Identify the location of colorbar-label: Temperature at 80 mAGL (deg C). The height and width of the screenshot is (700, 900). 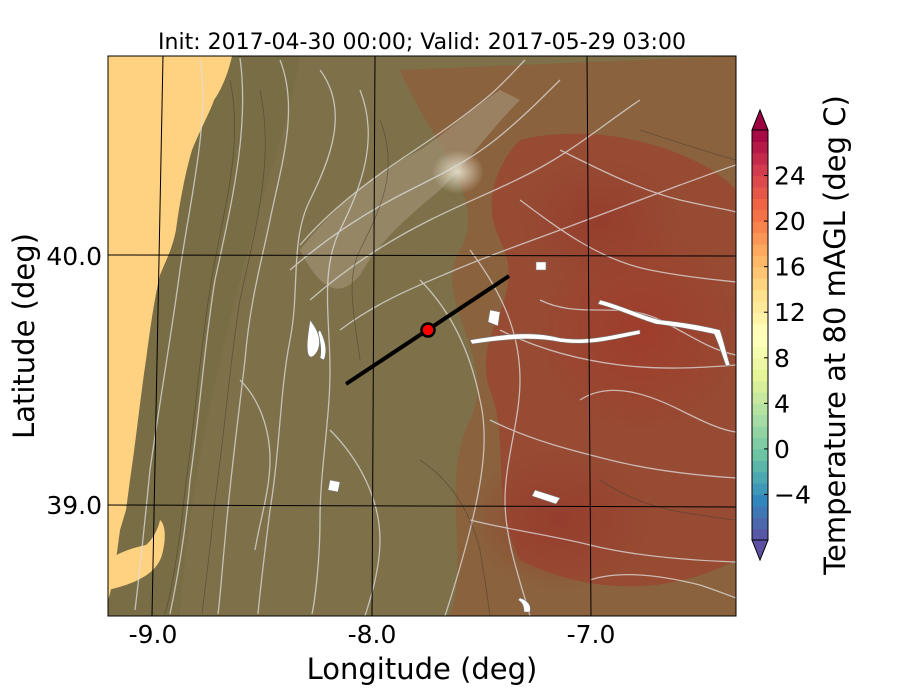
(835, 335).